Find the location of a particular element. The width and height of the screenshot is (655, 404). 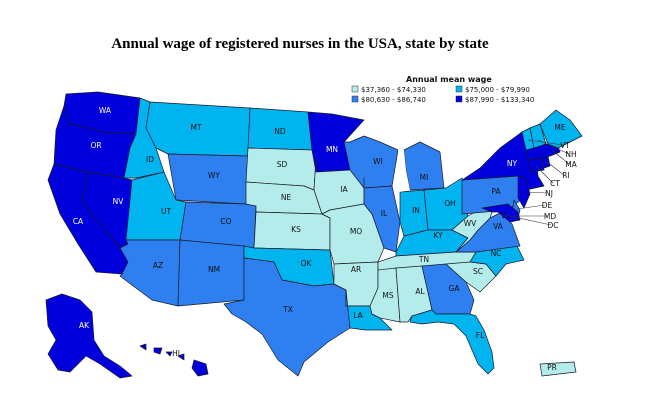

state-nm is located at coordinates (211, 273).